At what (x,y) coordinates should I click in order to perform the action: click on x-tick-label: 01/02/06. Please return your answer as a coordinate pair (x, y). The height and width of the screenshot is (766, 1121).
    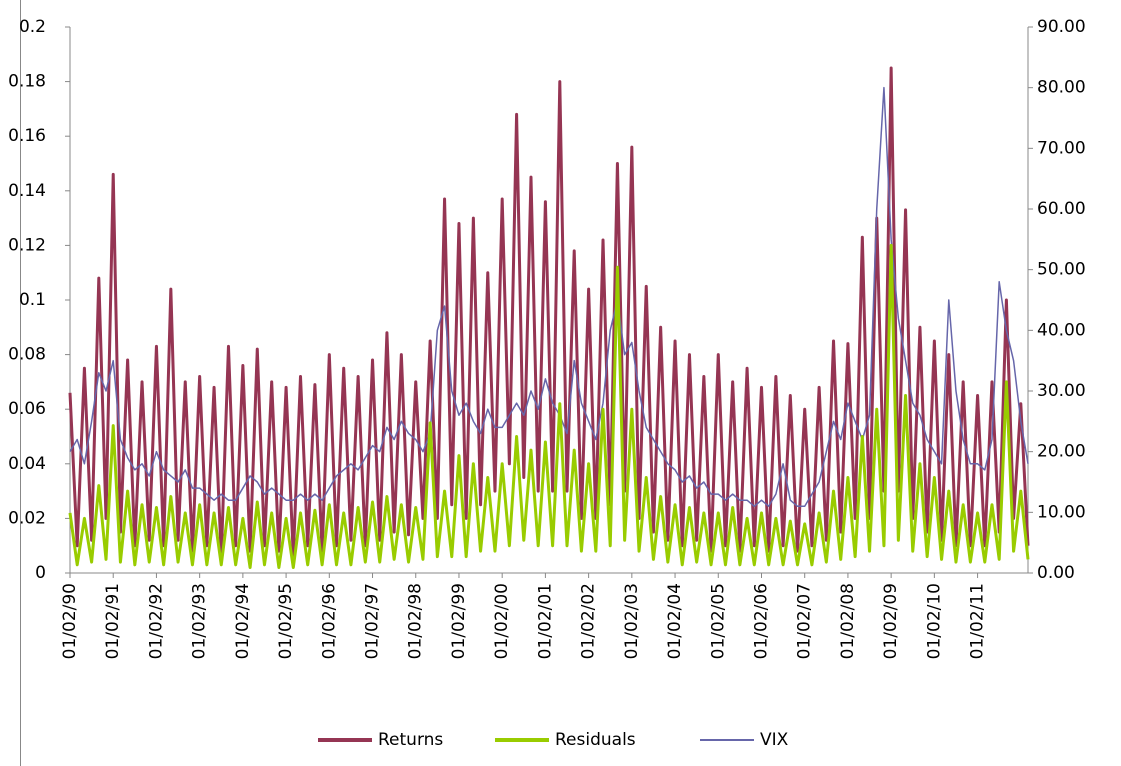
    Looking at the image, I should click on (761, 621).